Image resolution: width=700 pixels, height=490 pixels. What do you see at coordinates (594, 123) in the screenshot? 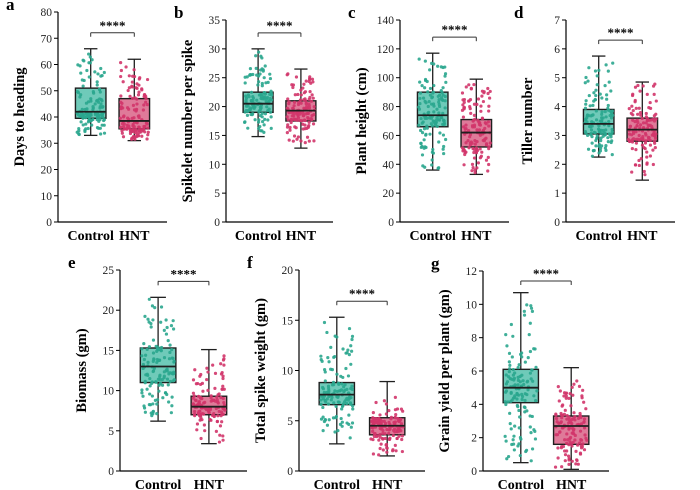
I see `panel-d: d 0 1 2 3 4 5 6 7 Tiller number Control HNT ****` at bounding box center [594, 123].